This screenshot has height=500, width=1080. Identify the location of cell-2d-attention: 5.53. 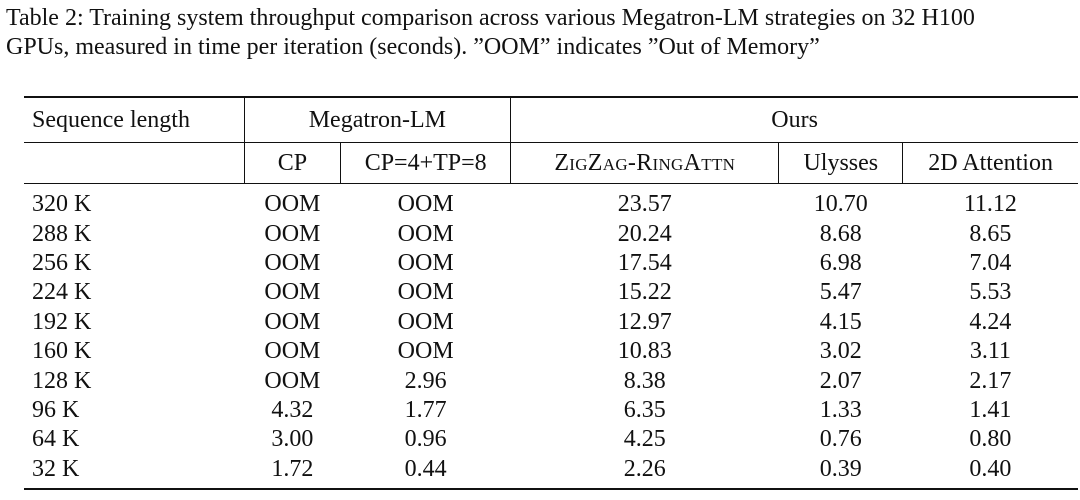
(990, 292).